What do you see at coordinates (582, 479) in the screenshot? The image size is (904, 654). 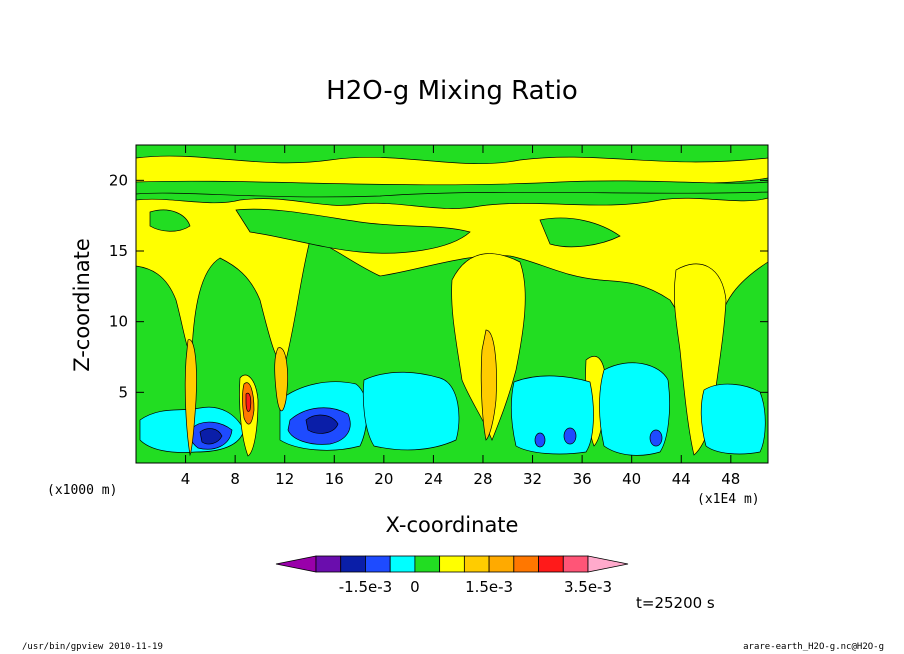 I see `x-tick-label: 36` at bounding box center [582, 479].